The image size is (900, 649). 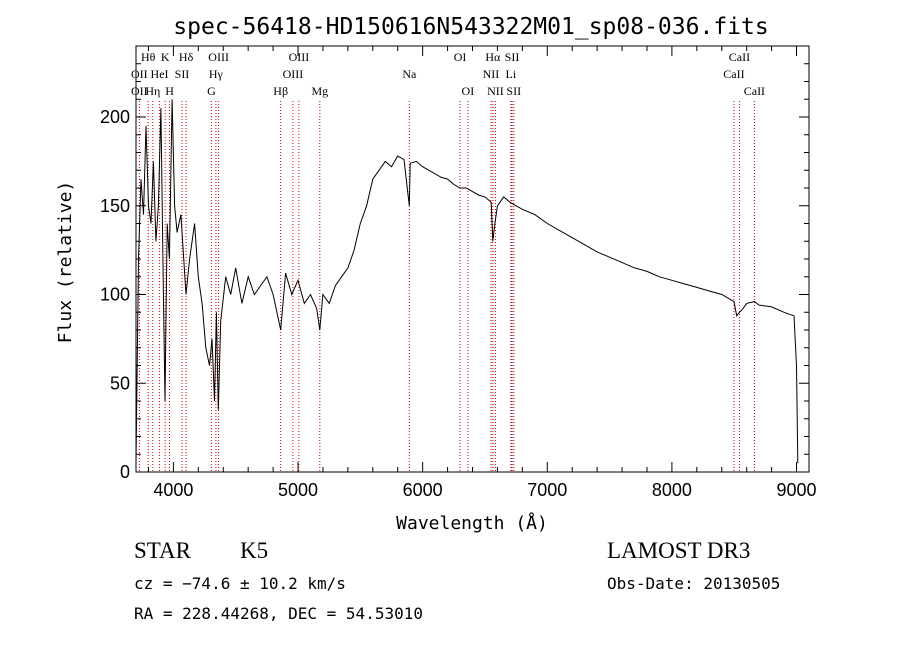 I want to click on y-axis-label: Flux (relative), so click(x=65, y=262).